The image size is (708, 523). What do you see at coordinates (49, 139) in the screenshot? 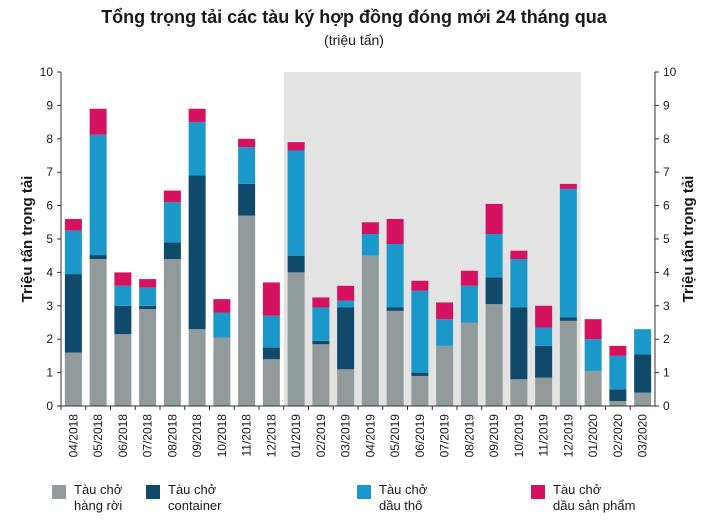
I see `y-tick-label-left: 8` at bounding box center [49, 139].